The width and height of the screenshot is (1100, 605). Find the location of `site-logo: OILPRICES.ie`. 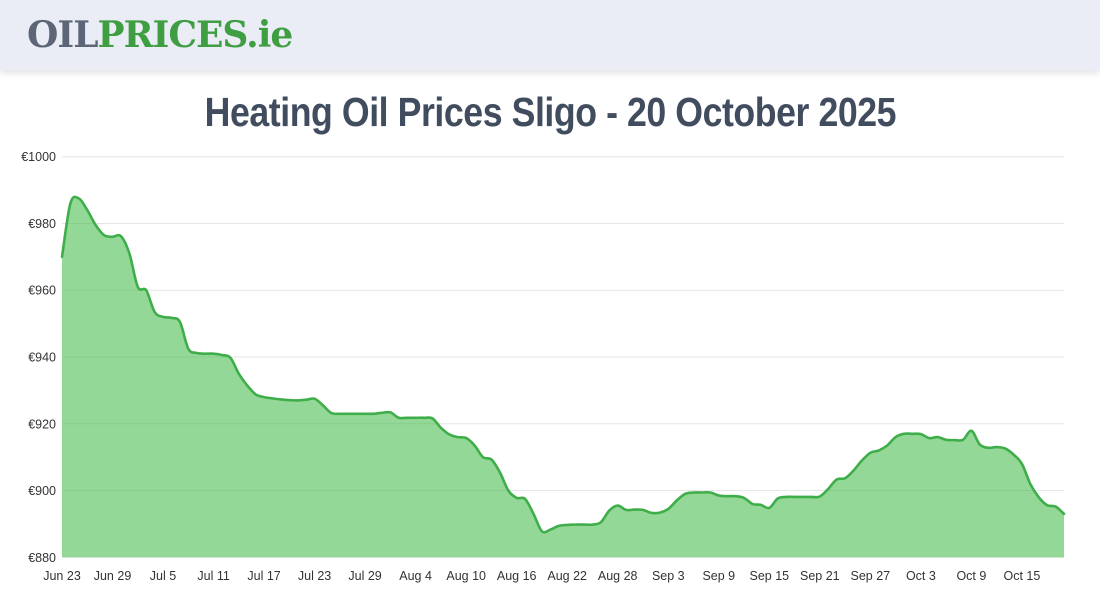

site-logo: OILPRICES.ie is located at coordinates (160, 35).